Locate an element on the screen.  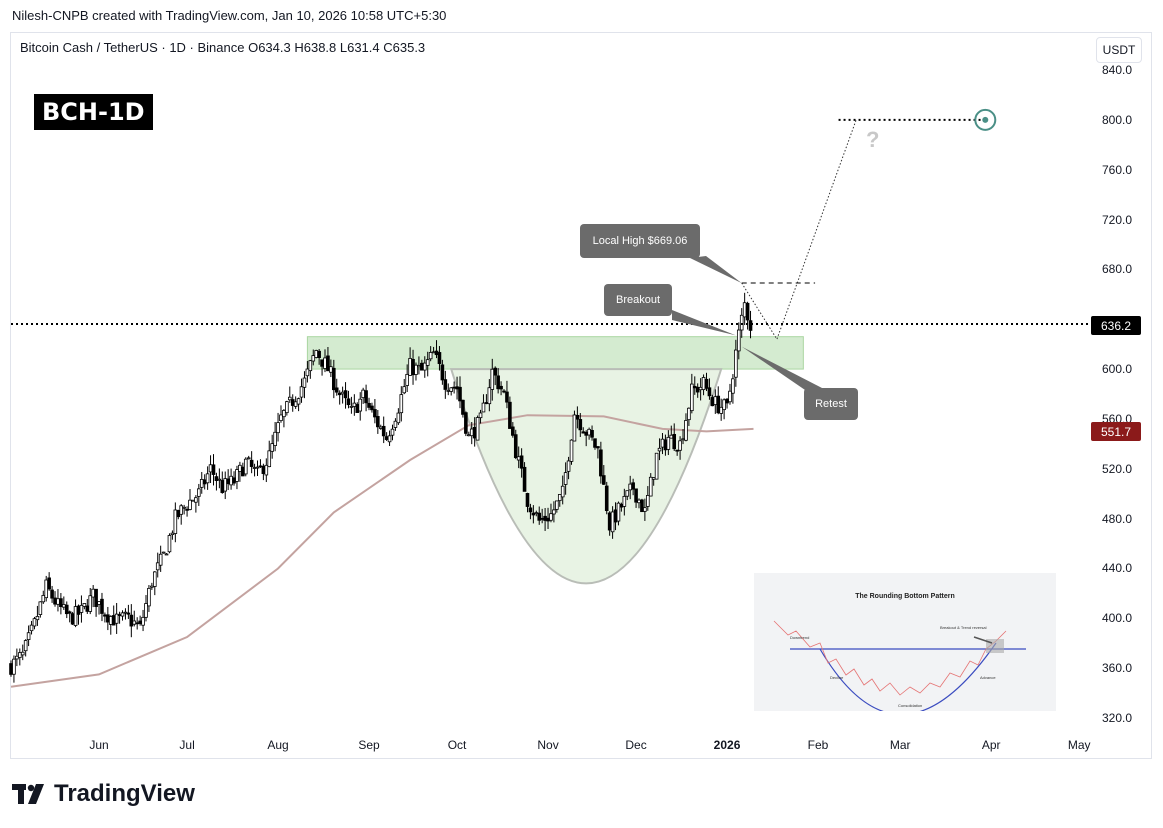
x-tick-label: Jul is located at coordinates (187, 745).